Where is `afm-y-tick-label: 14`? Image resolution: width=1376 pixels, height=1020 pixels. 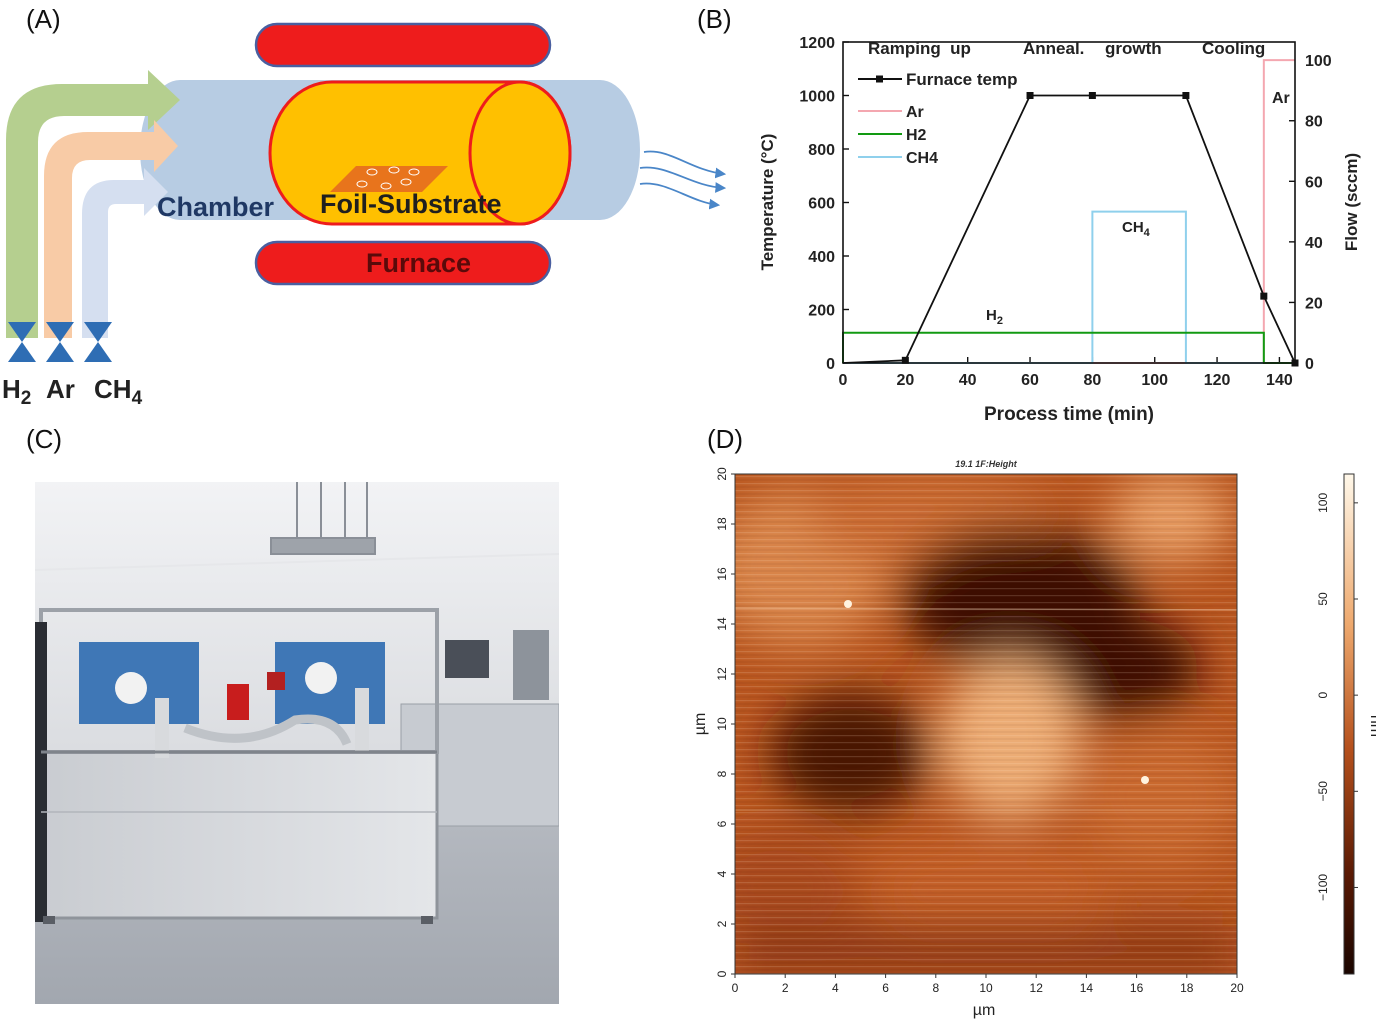
afm-y-tick-label: 14 is located at coordinates (722, 624).